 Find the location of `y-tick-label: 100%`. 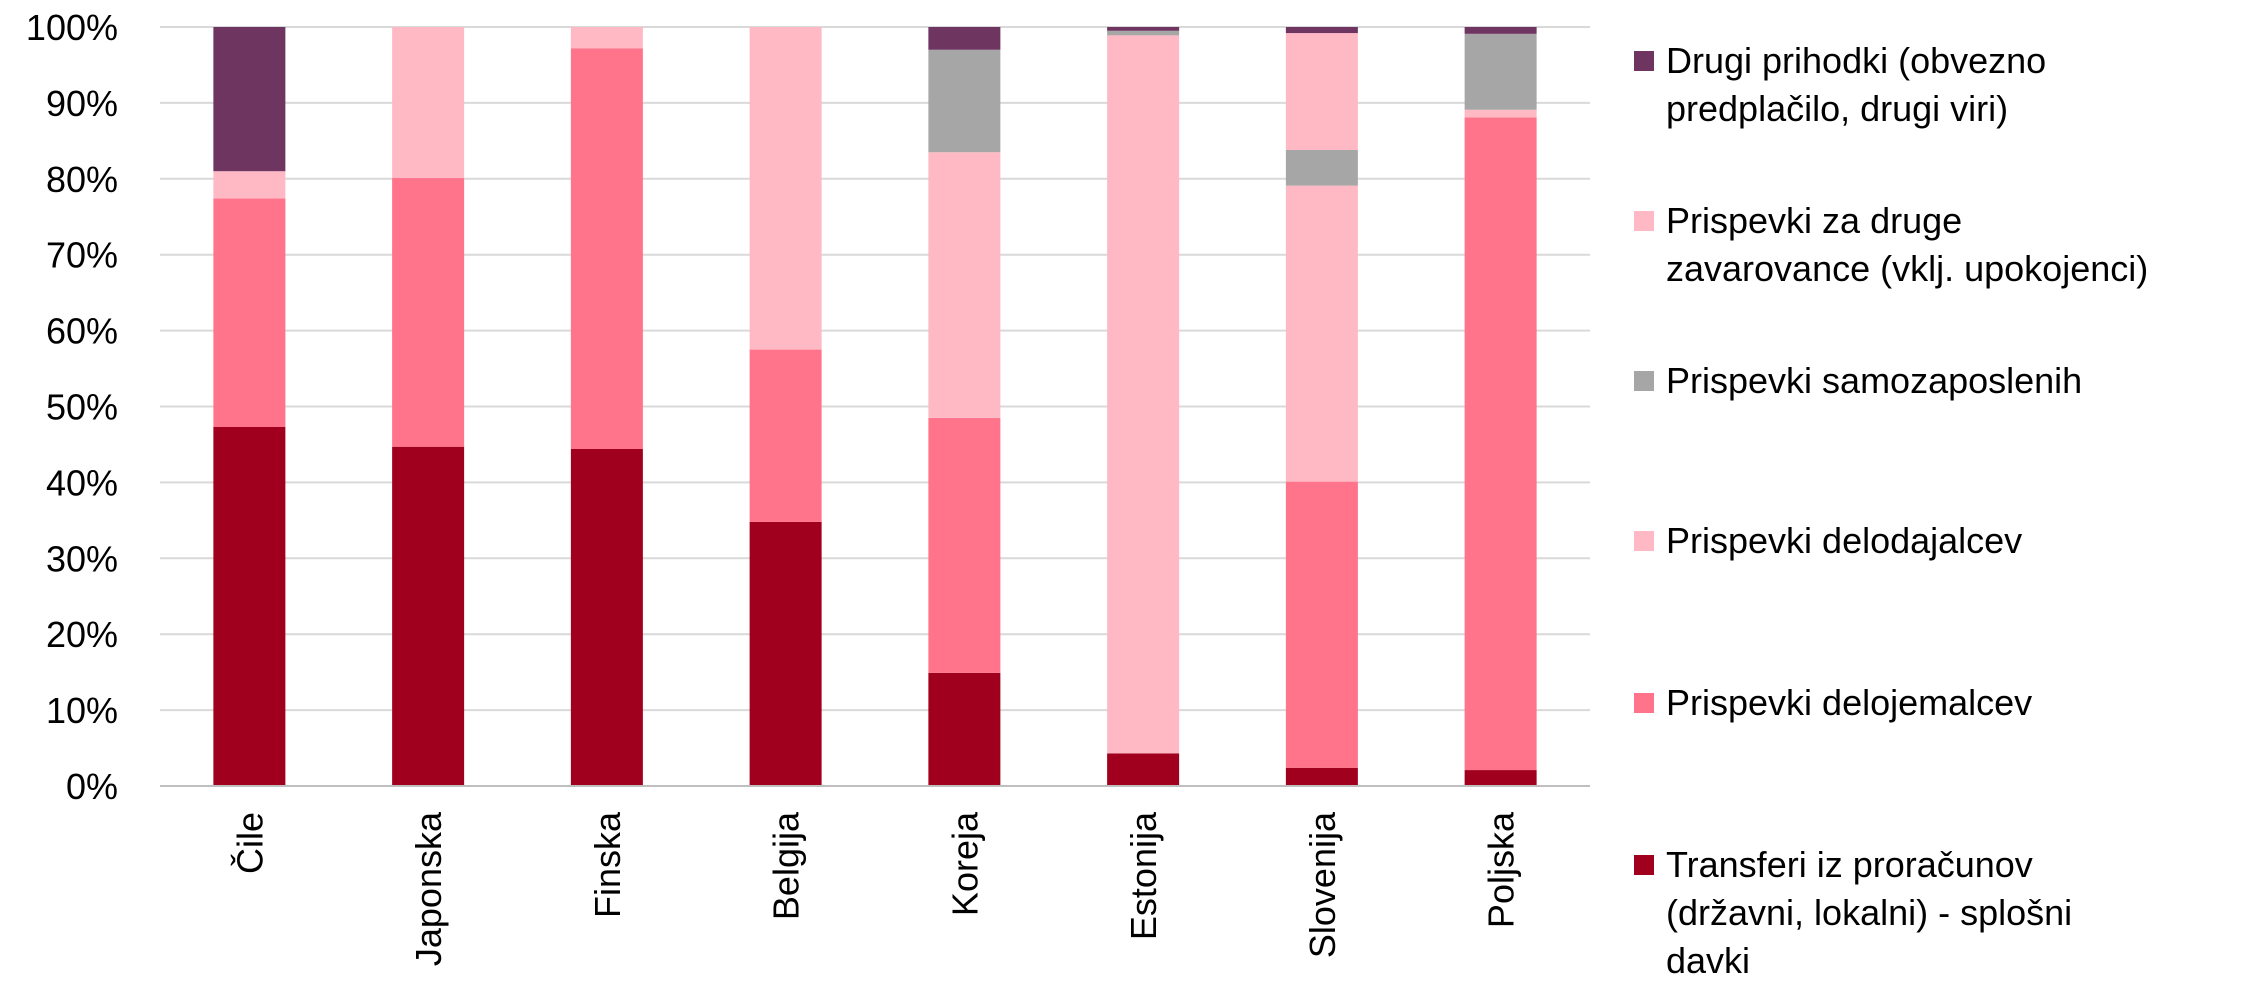

y-tick-label: 100% is located at coordinates (72, 27).